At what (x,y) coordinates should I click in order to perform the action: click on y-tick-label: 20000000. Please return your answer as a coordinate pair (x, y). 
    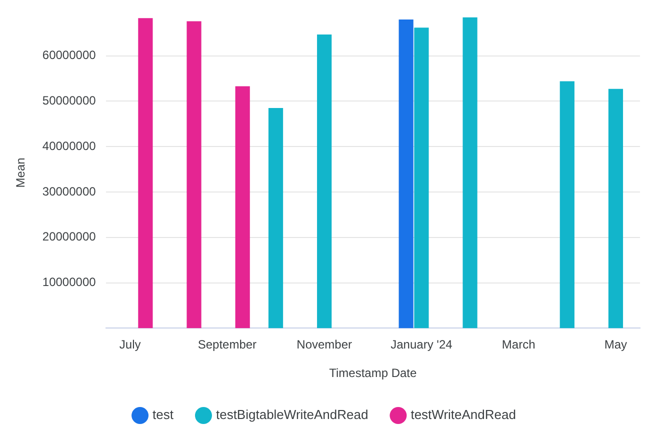
    Looking at the image, I should click on (69, 237).